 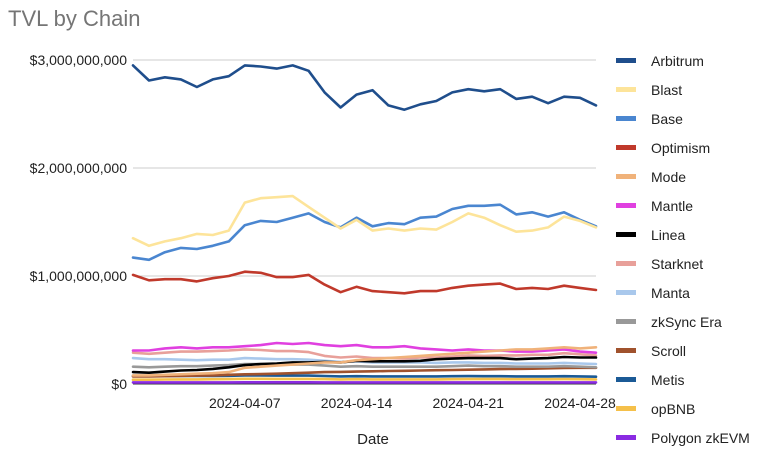 I want to click on series-line-mode, so click(x=364, y=361).